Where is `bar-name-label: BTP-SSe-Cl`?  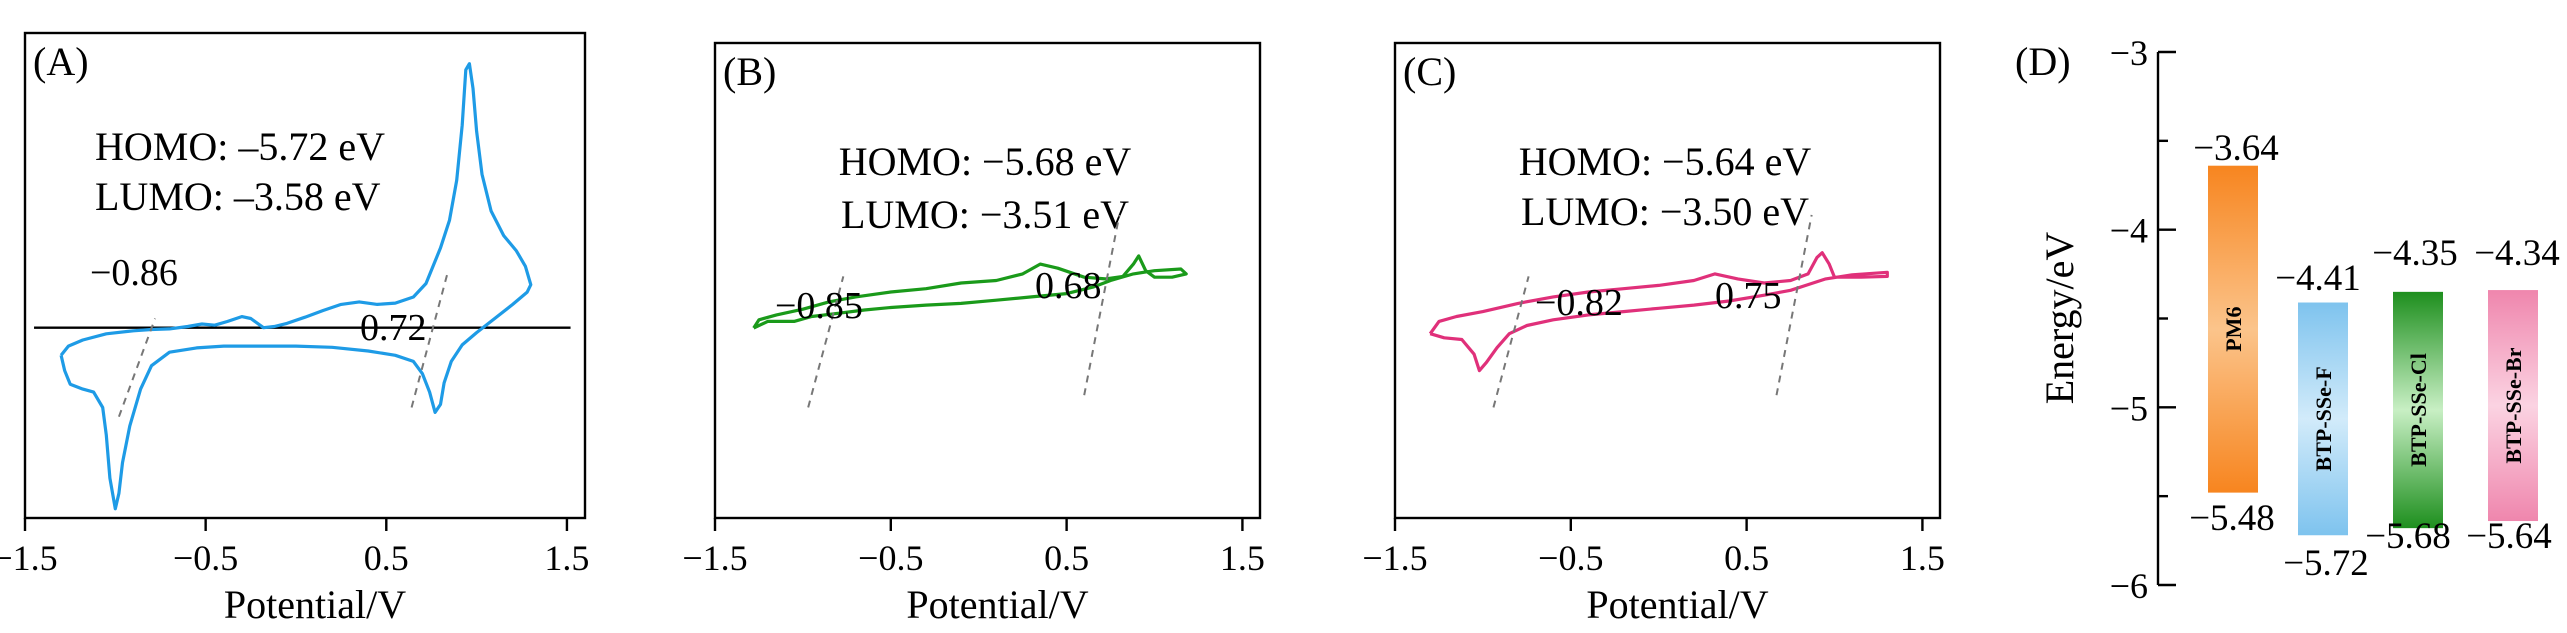
bar-name-label: BTP-SSe-Cl is located at coordinates (2418, 410).